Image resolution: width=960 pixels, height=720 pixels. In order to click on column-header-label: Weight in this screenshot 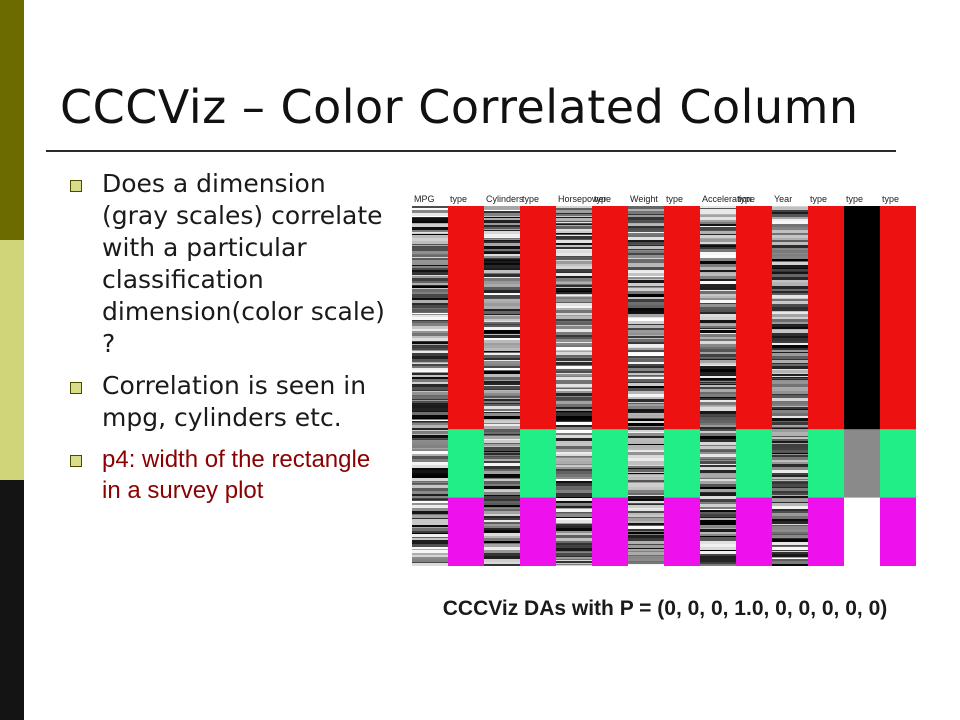, I will do `click(644, 199)`.